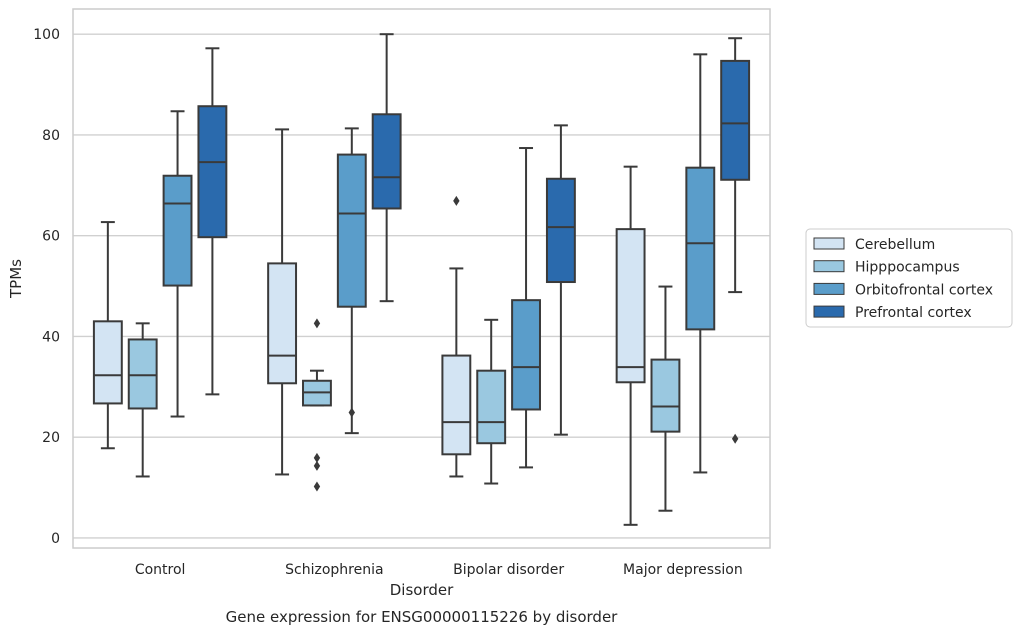 The image size is (1023, 634). I want to click on legend-label: Cerebellum, so click(895, 245).